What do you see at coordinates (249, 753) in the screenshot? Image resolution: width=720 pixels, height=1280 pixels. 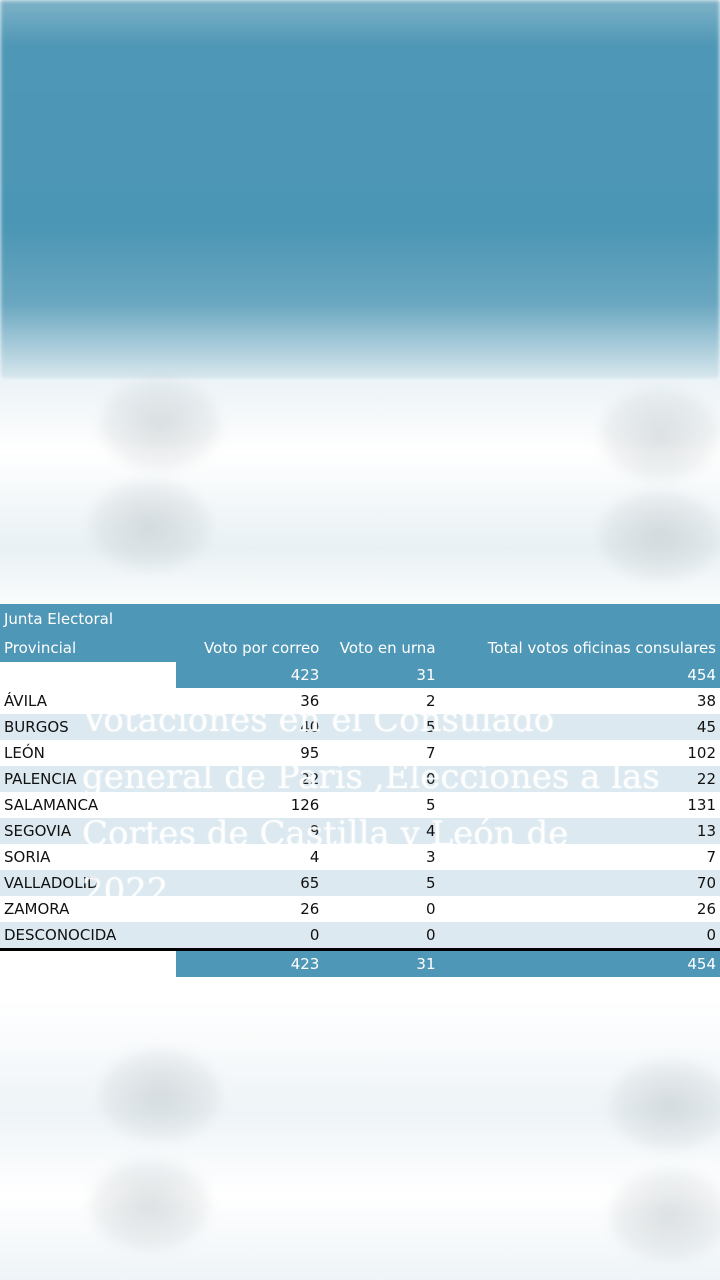 I see `correo-cell: 95` at bounding box center [249, 753].